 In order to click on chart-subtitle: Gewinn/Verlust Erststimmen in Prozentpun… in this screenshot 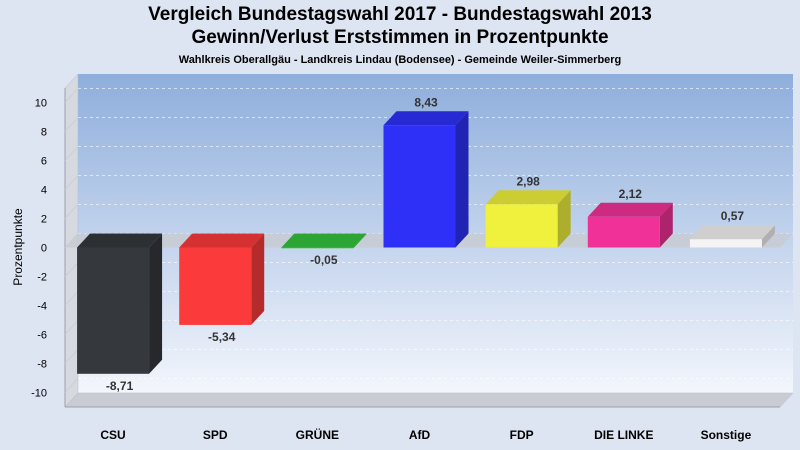, I will do `click(400, 37)`.